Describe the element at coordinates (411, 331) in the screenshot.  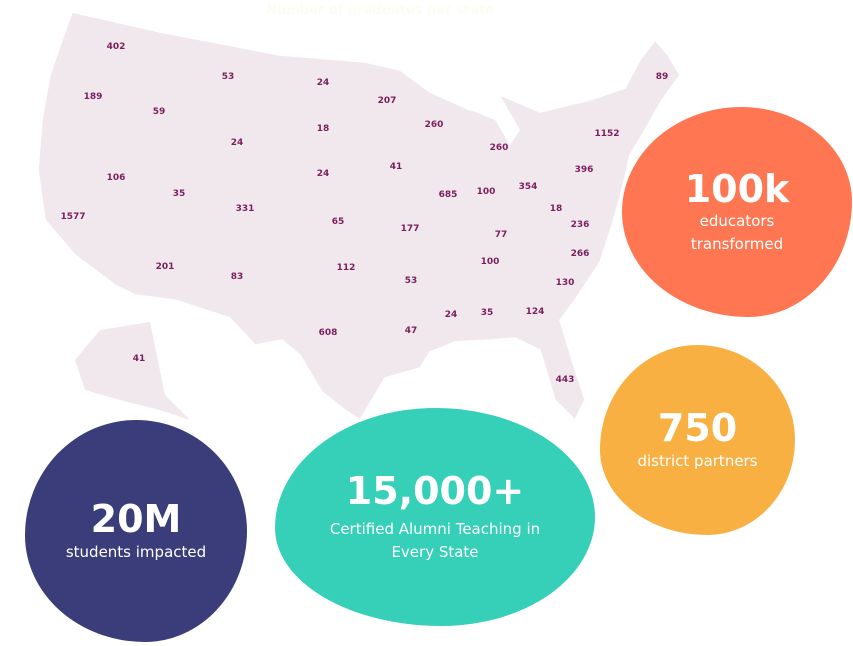
I see `state-count: 47` at that location.